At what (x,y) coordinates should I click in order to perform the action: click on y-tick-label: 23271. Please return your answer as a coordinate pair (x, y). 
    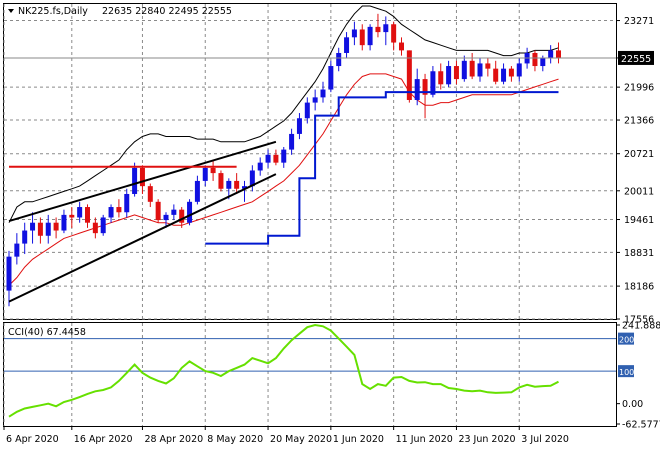
    Looking at the image, I should click on (639, 21).